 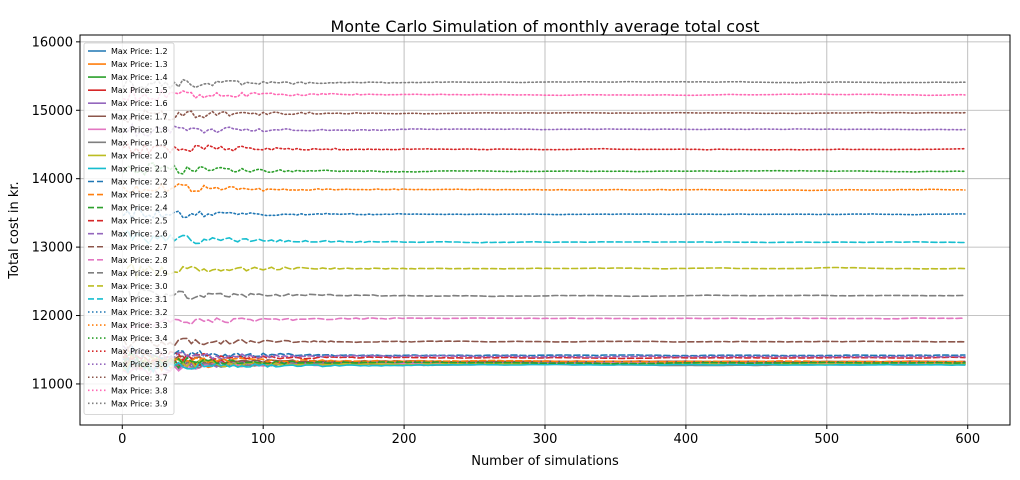 What do you see at coordinates (139, 64) in the screenshot?
I see `legend-label: Max Price: 1.3` at bounding box center [139, 64].